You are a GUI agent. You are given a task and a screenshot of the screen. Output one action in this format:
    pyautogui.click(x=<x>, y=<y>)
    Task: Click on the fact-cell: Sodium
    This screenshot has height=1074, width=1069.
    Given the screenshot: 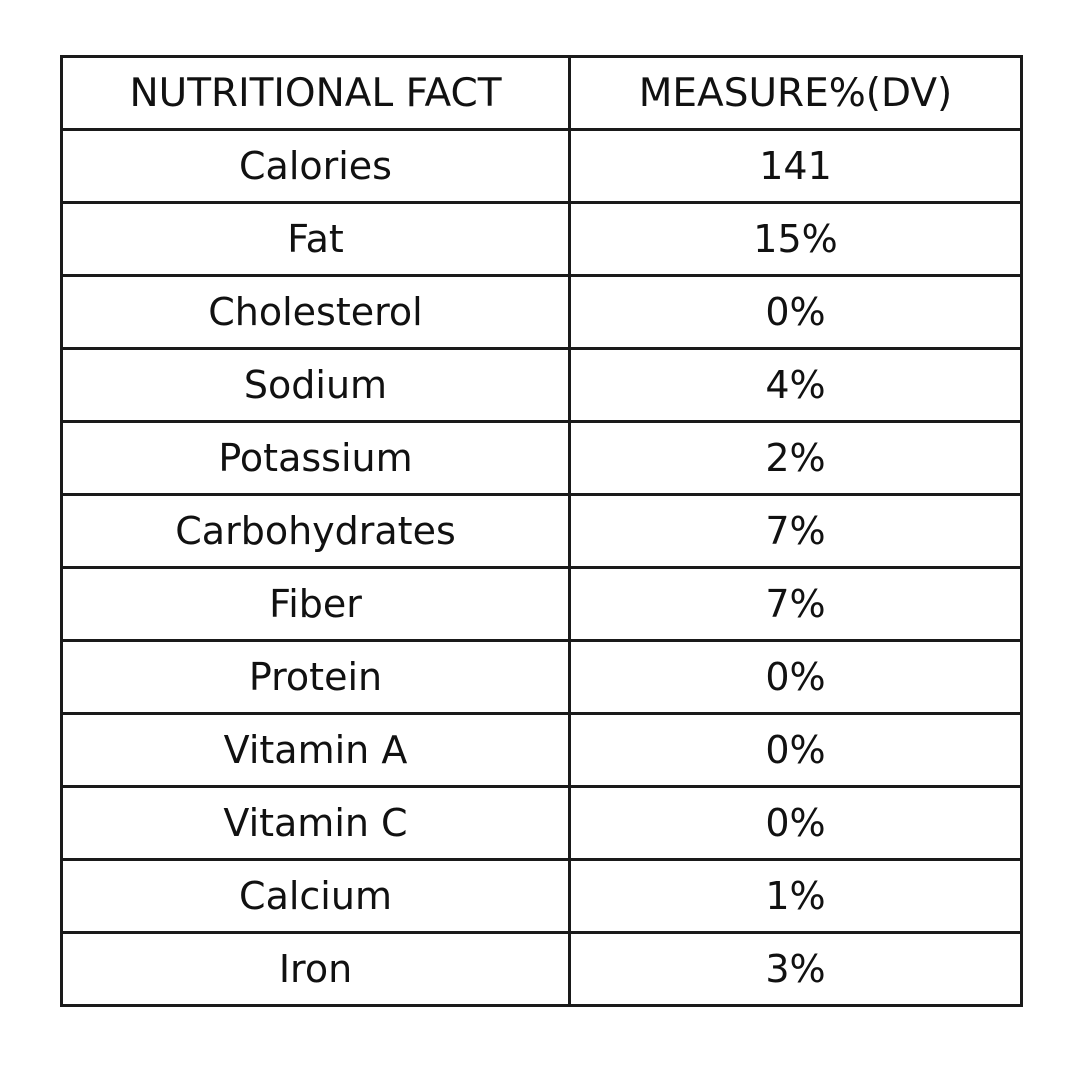 What is the action you would take?
    pyautogui.click(x=315, y=385)
    